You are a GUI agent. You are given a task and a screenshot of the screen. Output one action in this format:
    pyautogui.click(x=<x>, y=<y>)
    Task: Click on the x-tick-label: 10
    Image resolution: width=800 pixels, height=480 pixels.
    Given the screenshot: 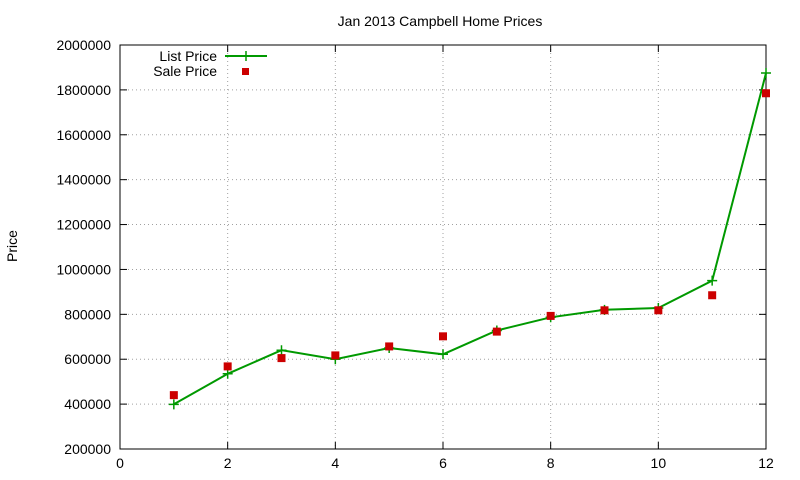 What is the action you would take?
    pyautogui.click(x=659, y=463)
    